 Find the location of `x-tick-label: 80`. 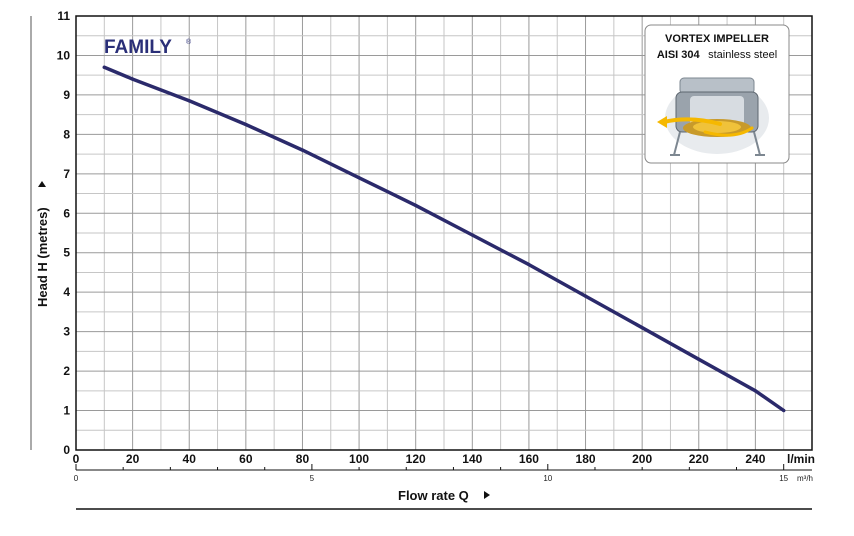

x-tick-label: 80 is located at coordinates (303, 459).